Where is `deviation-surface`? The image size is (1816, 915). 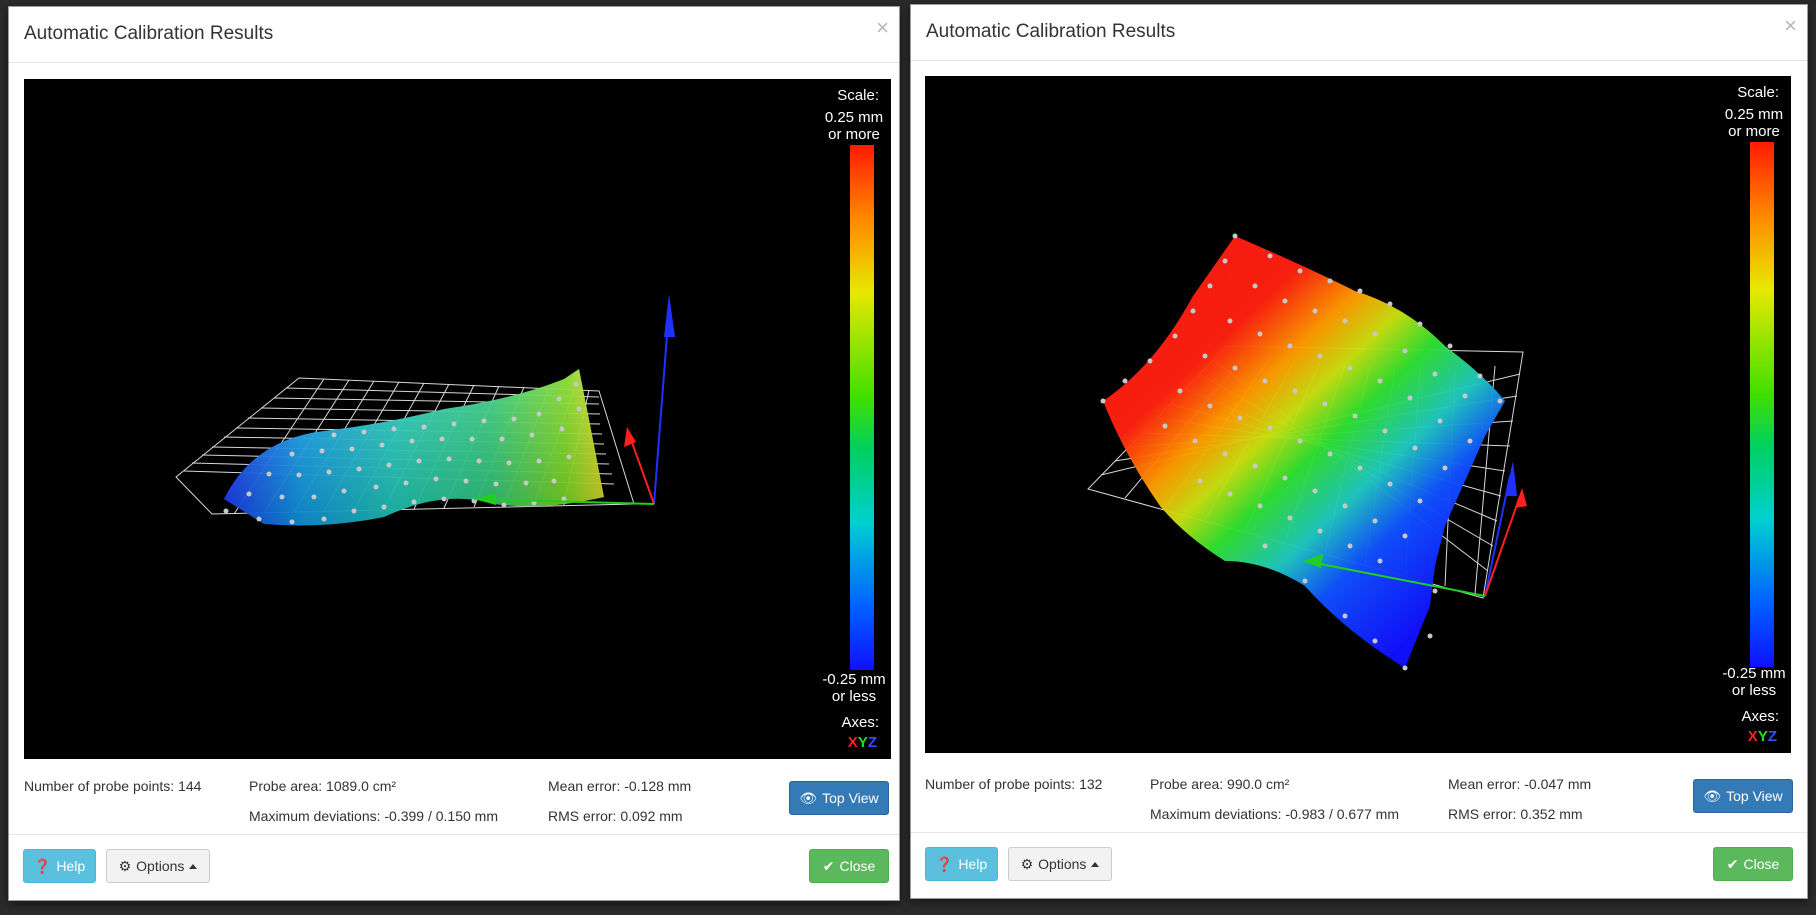 deviation-surface is located at coordinates (1304, 452).